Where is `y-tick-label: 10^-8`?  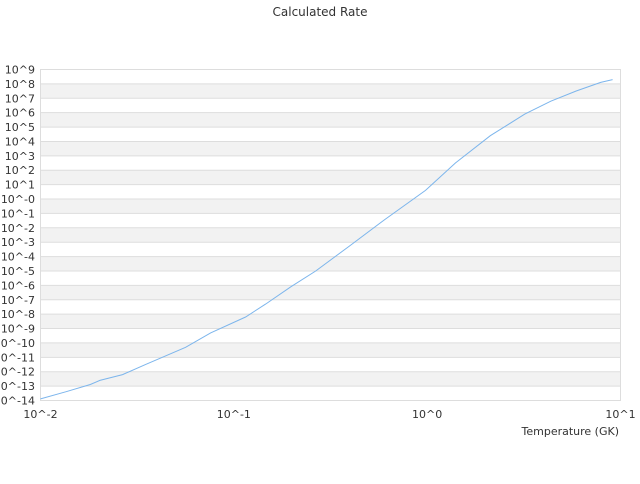
y-tick-label: 10^-8 is located at coordinates (18, 314).